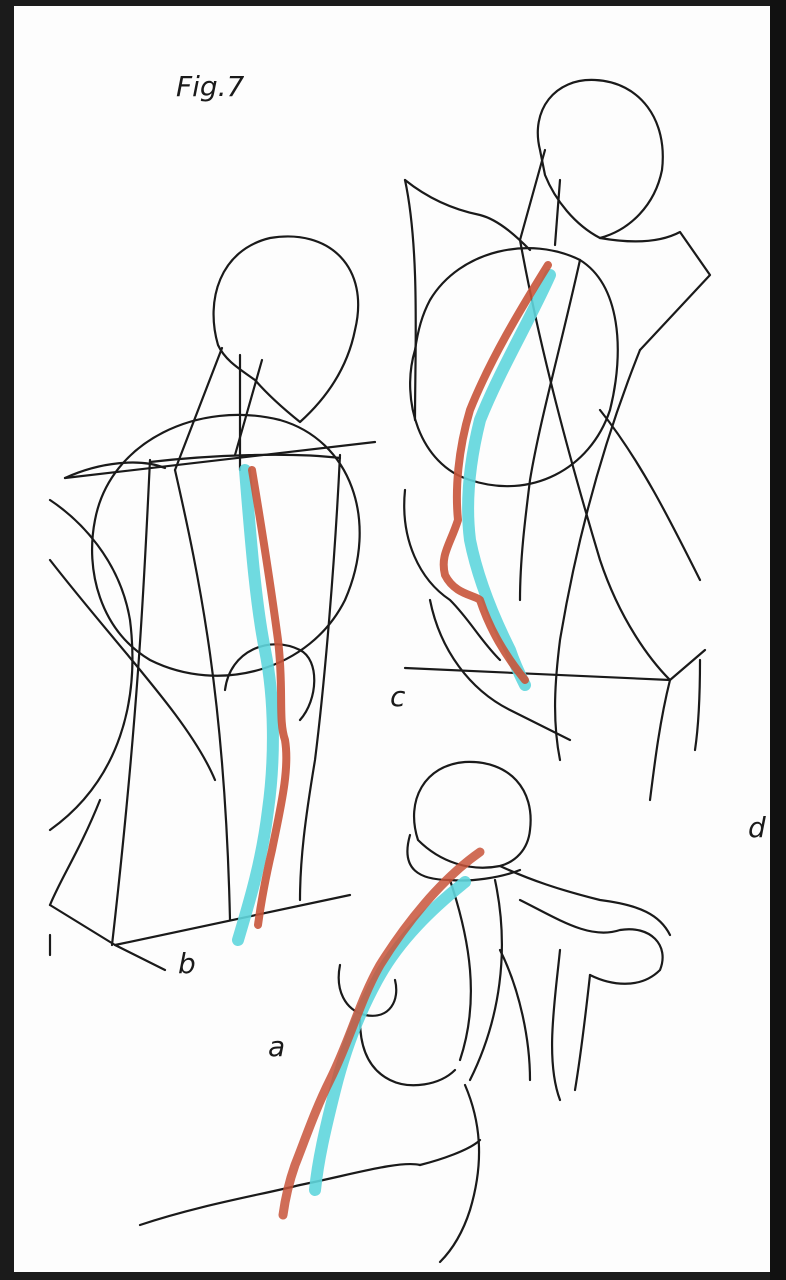  I want to click on figure-c-rib-circle, so click(514, 367).